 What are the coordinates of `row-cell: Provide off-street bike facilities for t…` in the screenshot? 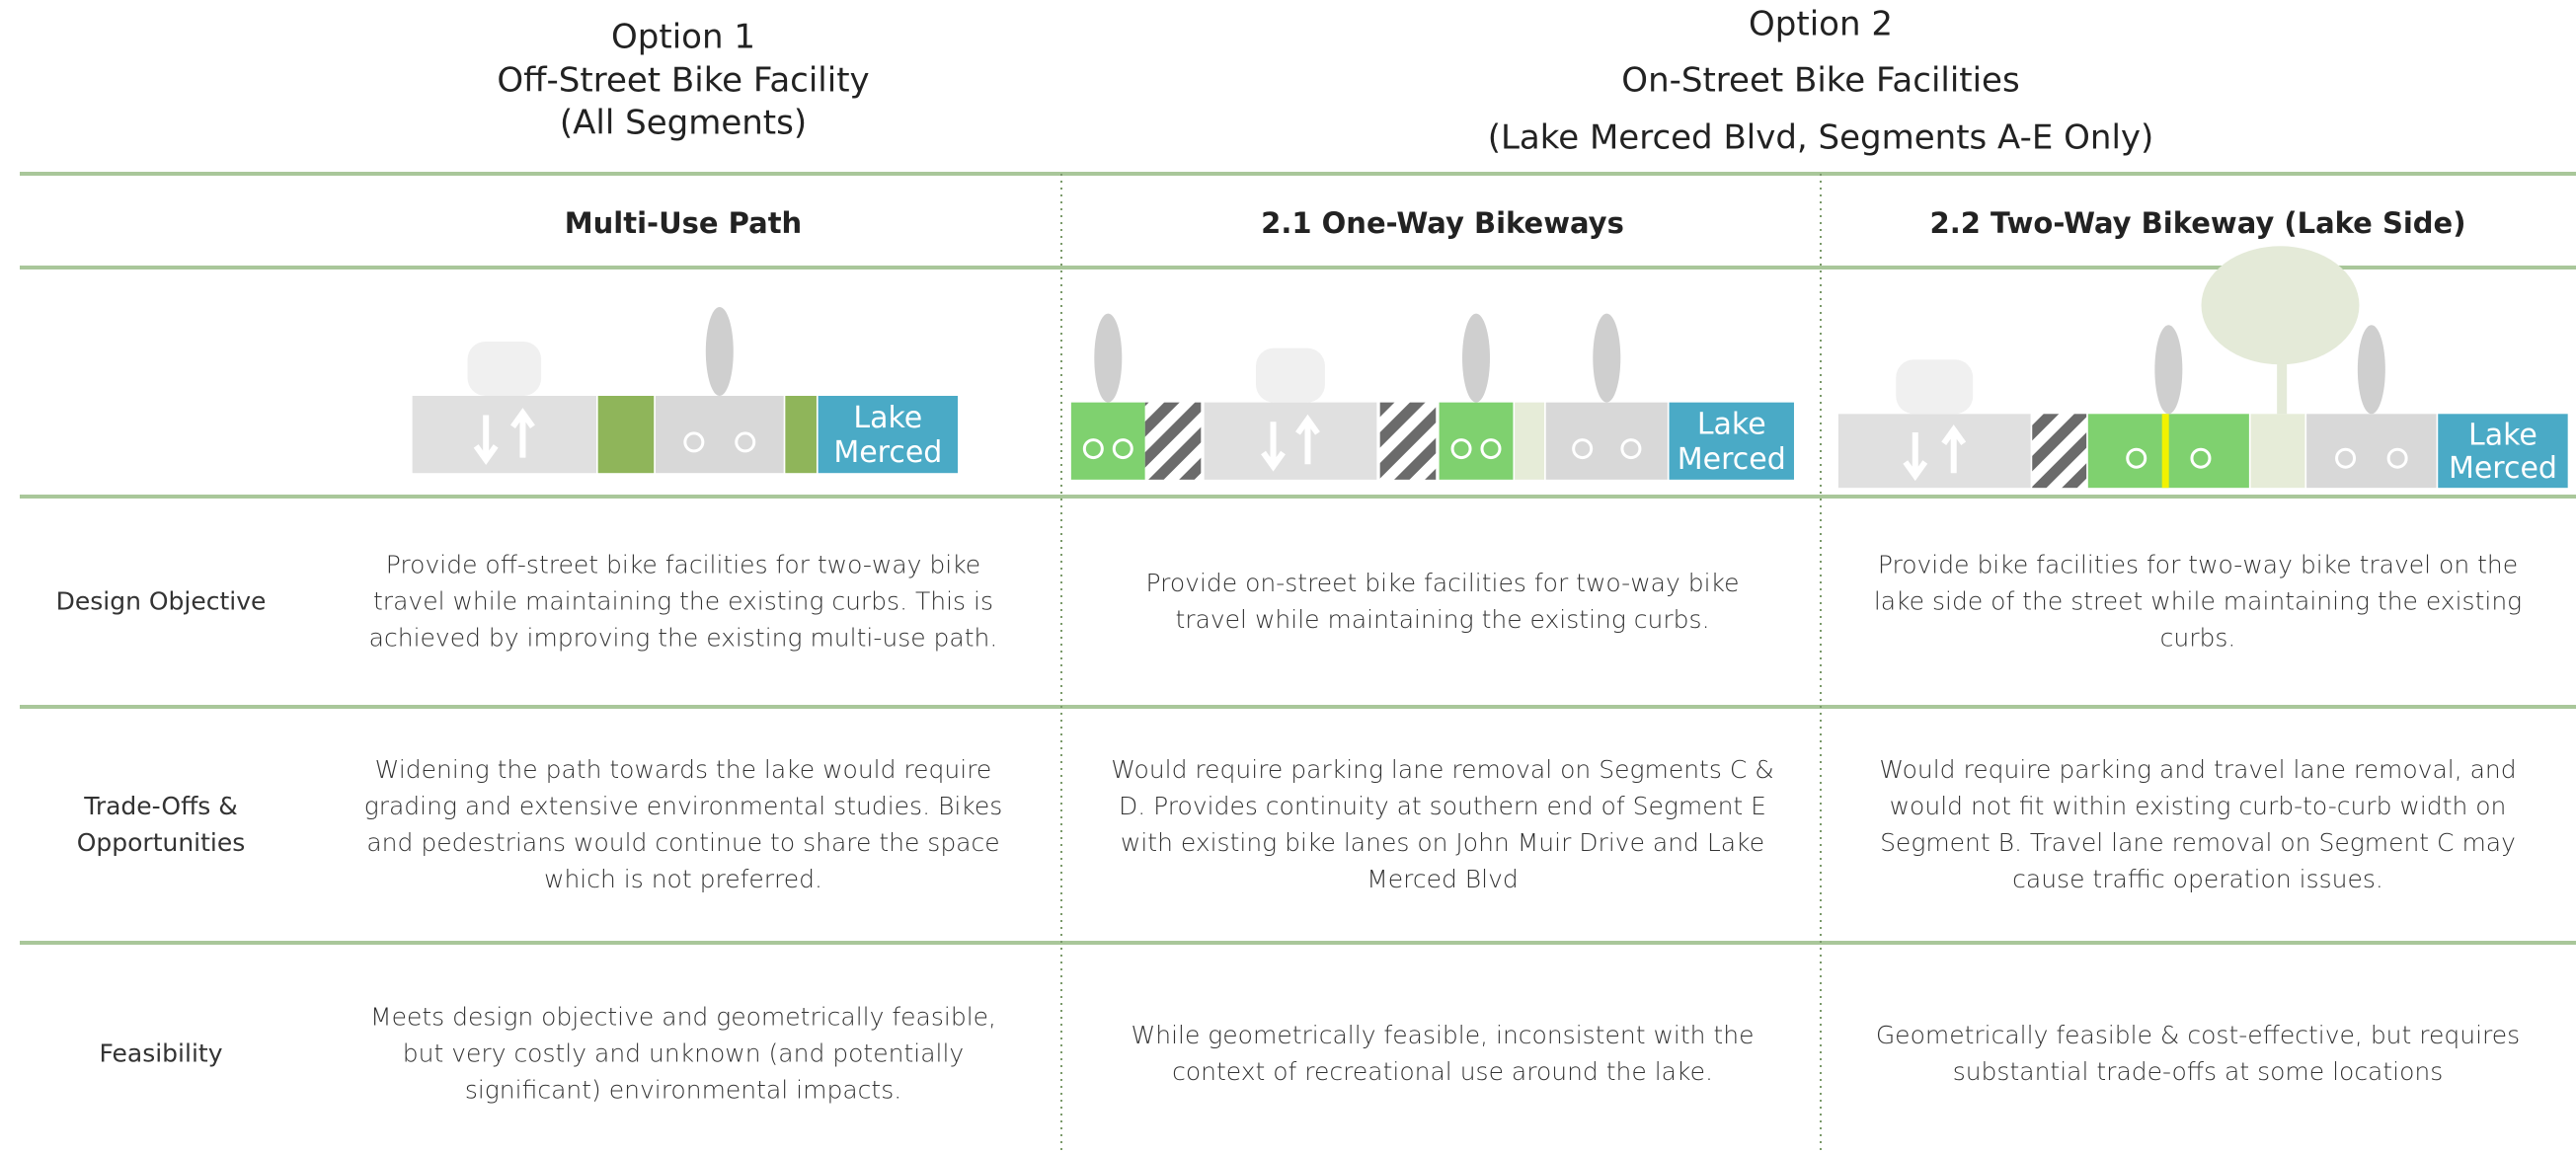 It's located at (683, 601).